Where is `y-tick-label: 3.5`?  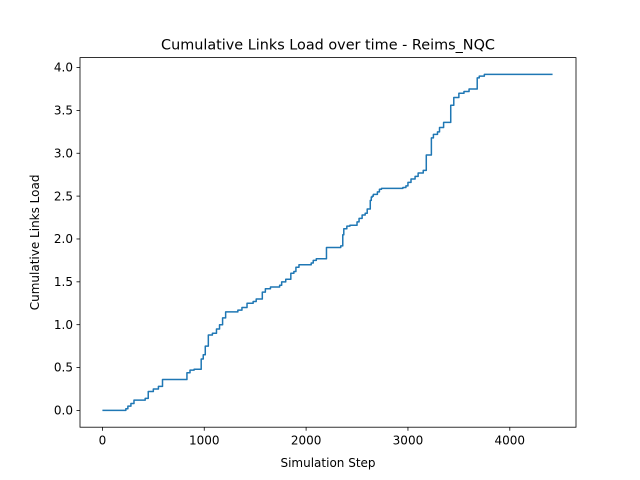 y-tick-label: 3.5 is located at coordinates (63, 111).